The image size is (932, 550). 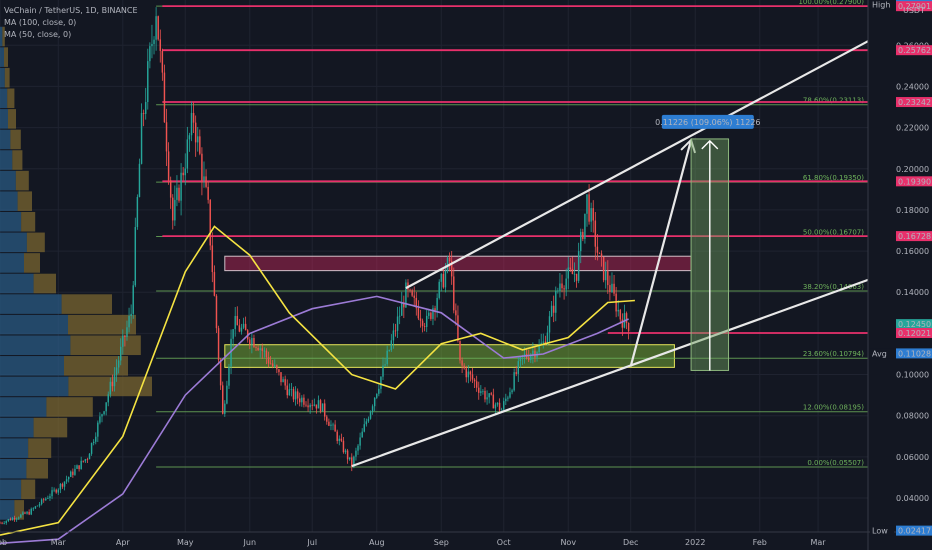 I want to click on projection-arrow-head, so click(x=710, y=144).